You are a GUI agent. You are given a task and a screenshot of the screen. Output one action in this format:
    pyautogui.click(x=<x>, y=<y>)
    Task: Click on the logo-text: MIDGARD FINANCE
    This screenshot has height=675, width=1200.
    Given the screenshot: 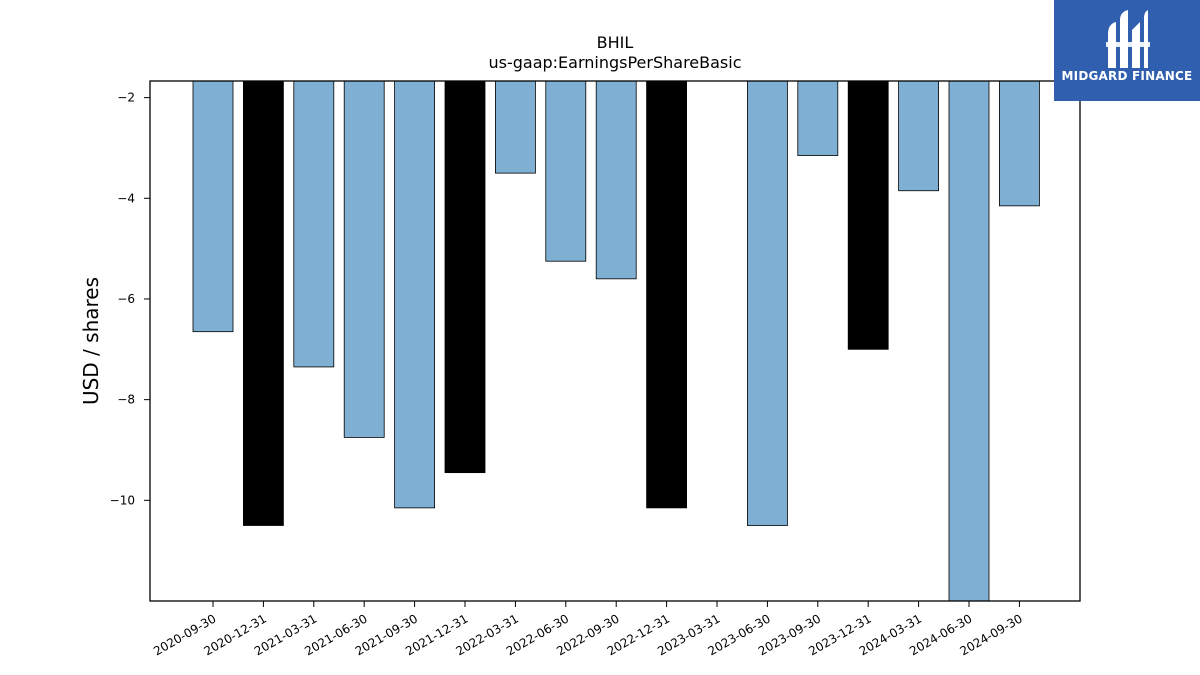 What is the action you would take?
    pyautogui.click(x=1127, y=76)
    